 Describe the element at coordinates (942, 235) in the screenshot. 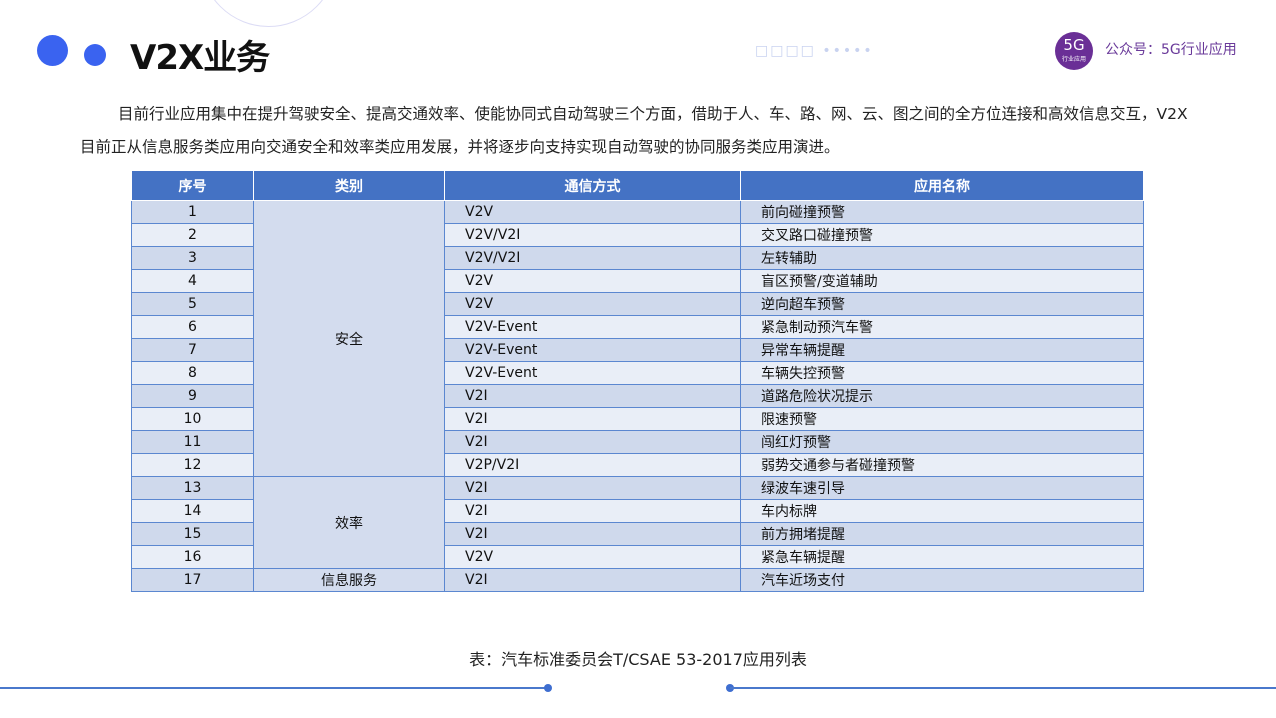

I see `cell-app: 交叉路口碰撞预警` at that location.